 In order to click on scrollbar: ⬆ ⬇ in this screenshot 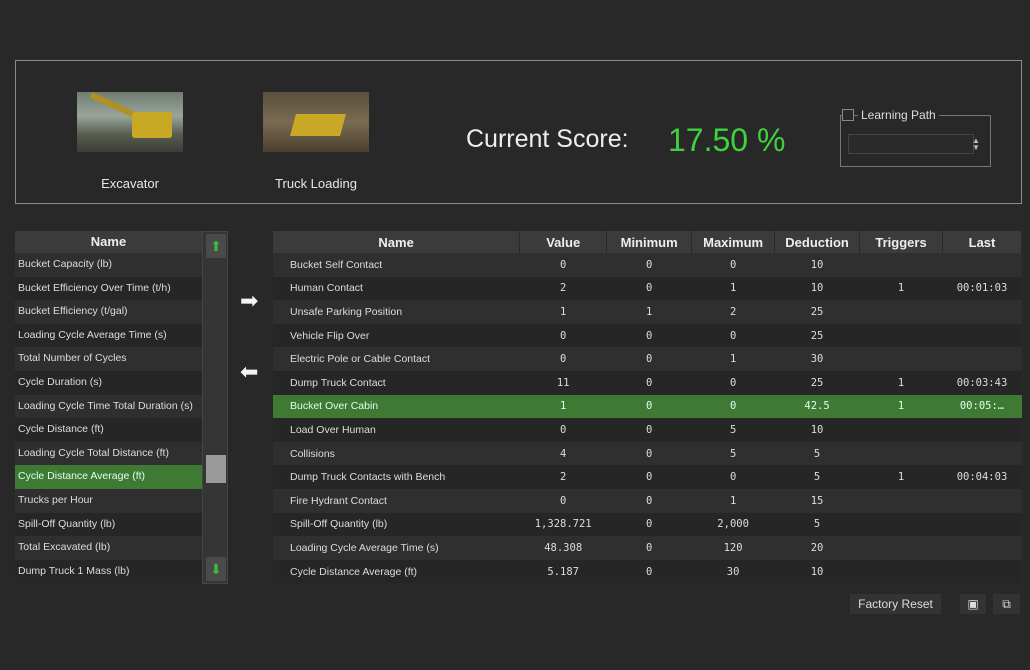, I will do `click(215, 407)`.